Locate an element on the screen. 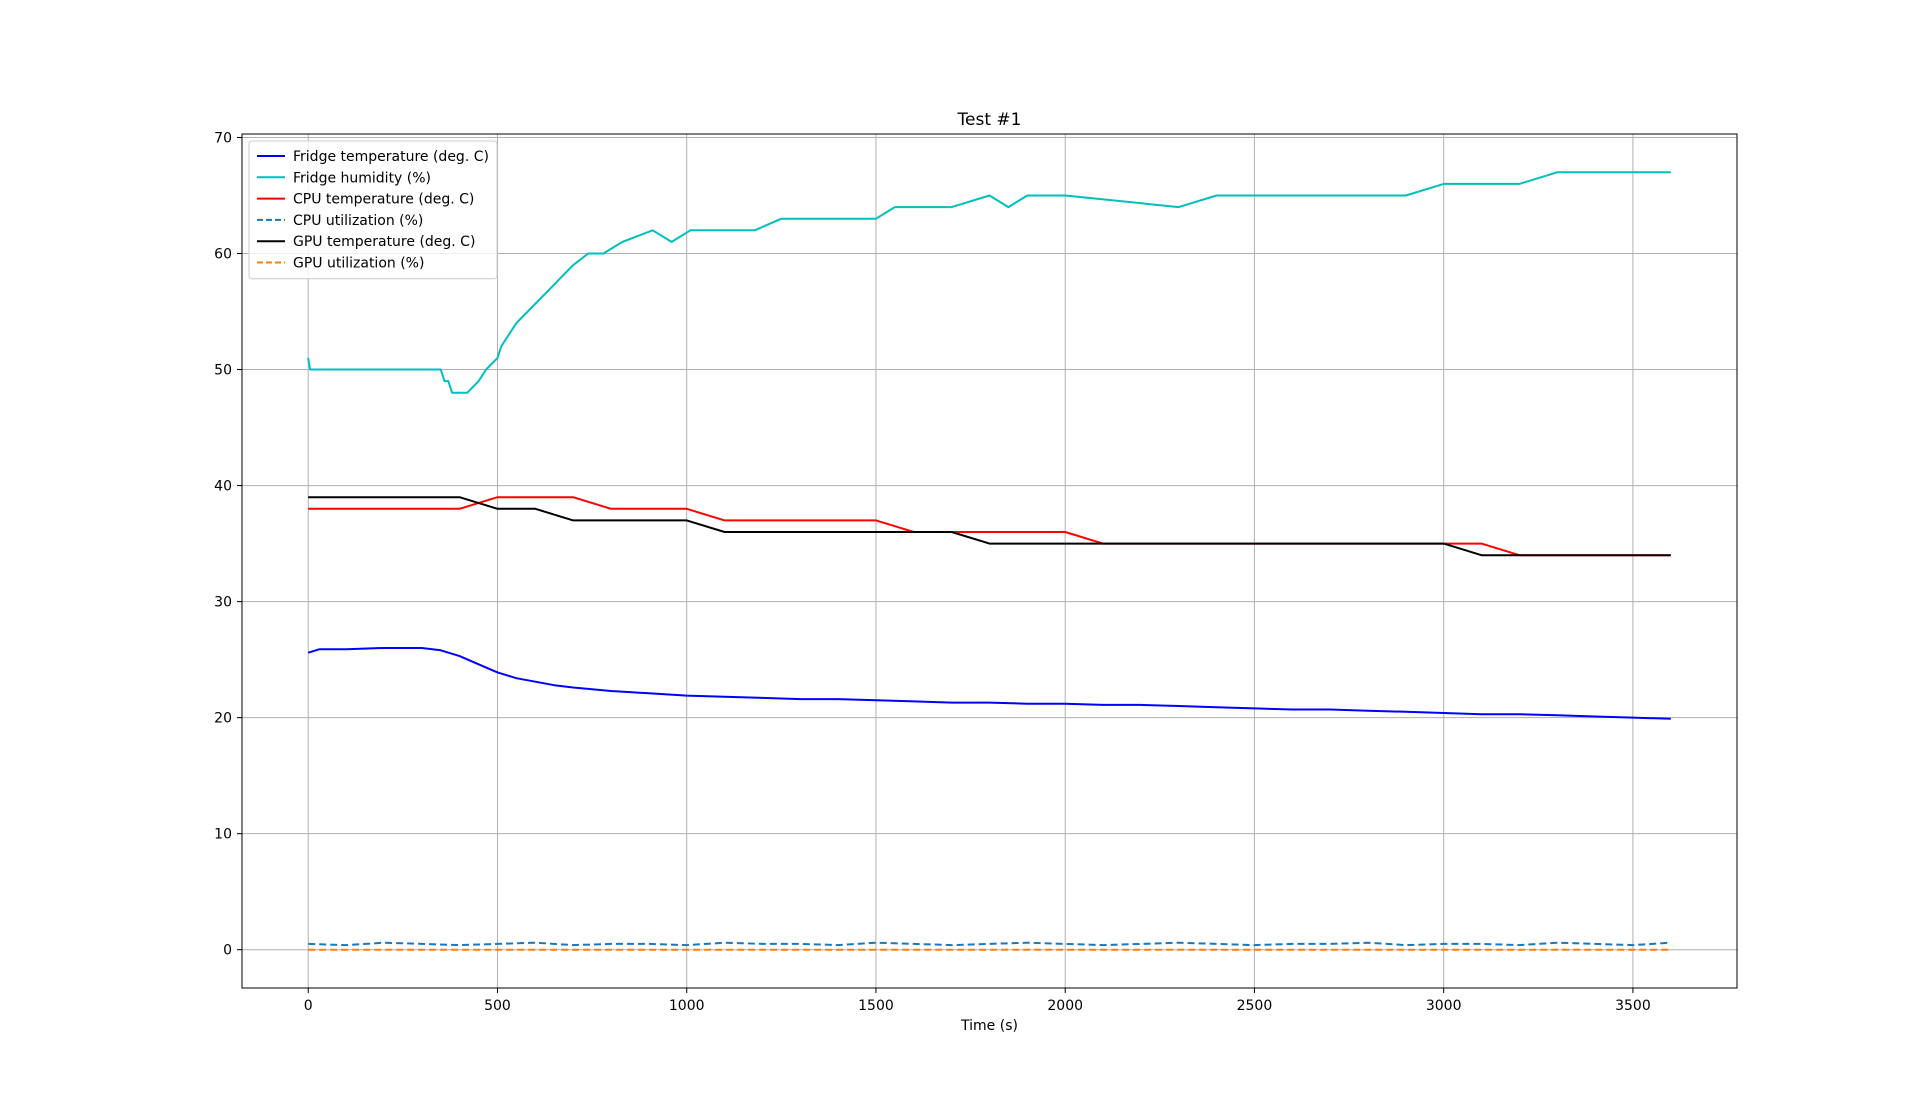 This screenshot has width=1920, height=1111. y-tick-label: 60 is located at coordinates (223, 255).